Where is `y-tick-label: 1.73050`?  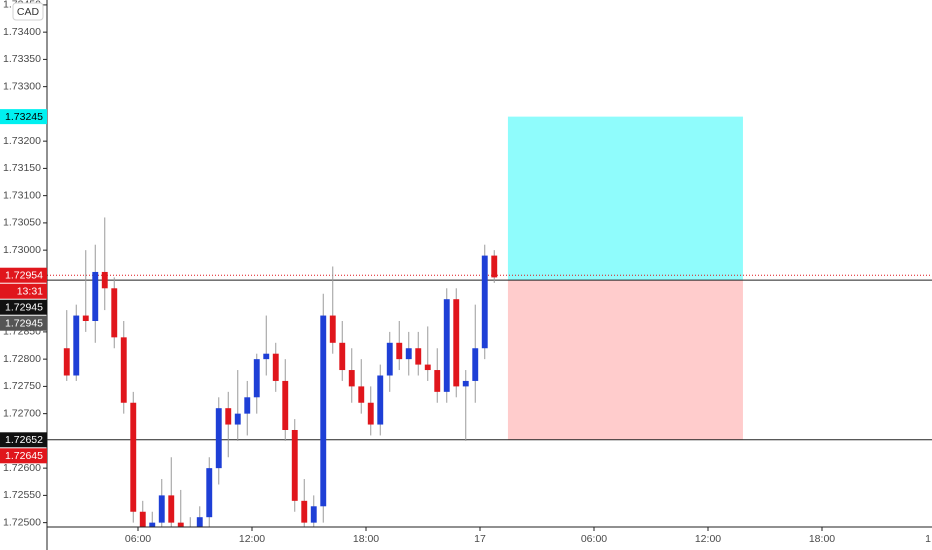 y-tick-label: 1.73050 is located at coordinates (22, 223).